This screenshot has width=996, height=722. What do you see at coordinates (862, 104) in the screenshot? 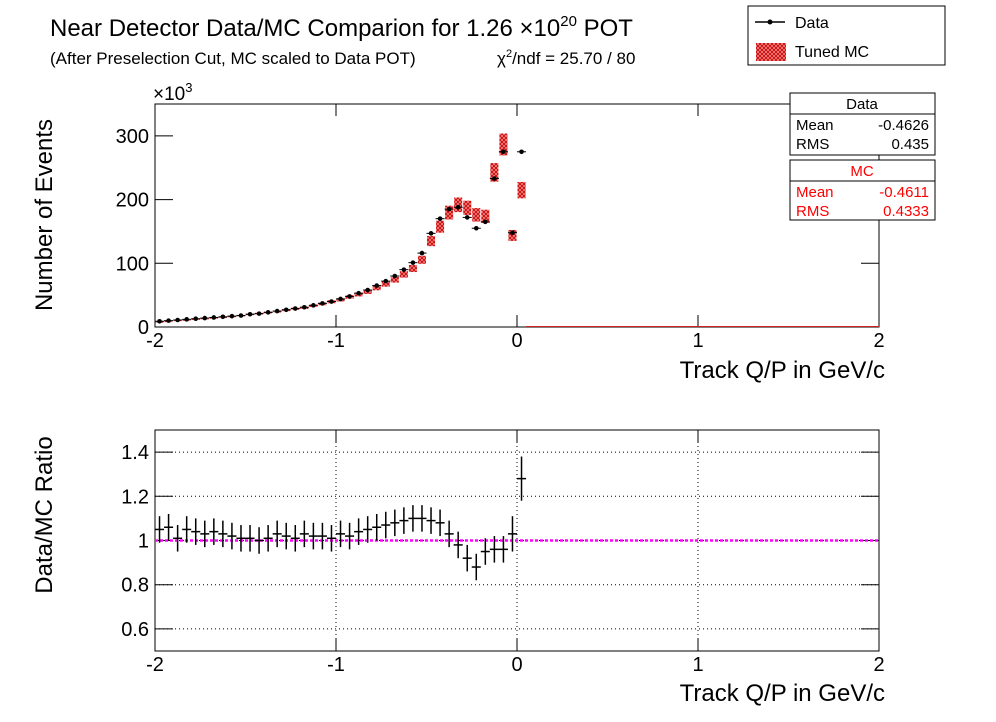
I see `stats-title: Data` at bounding box center [862, 104].